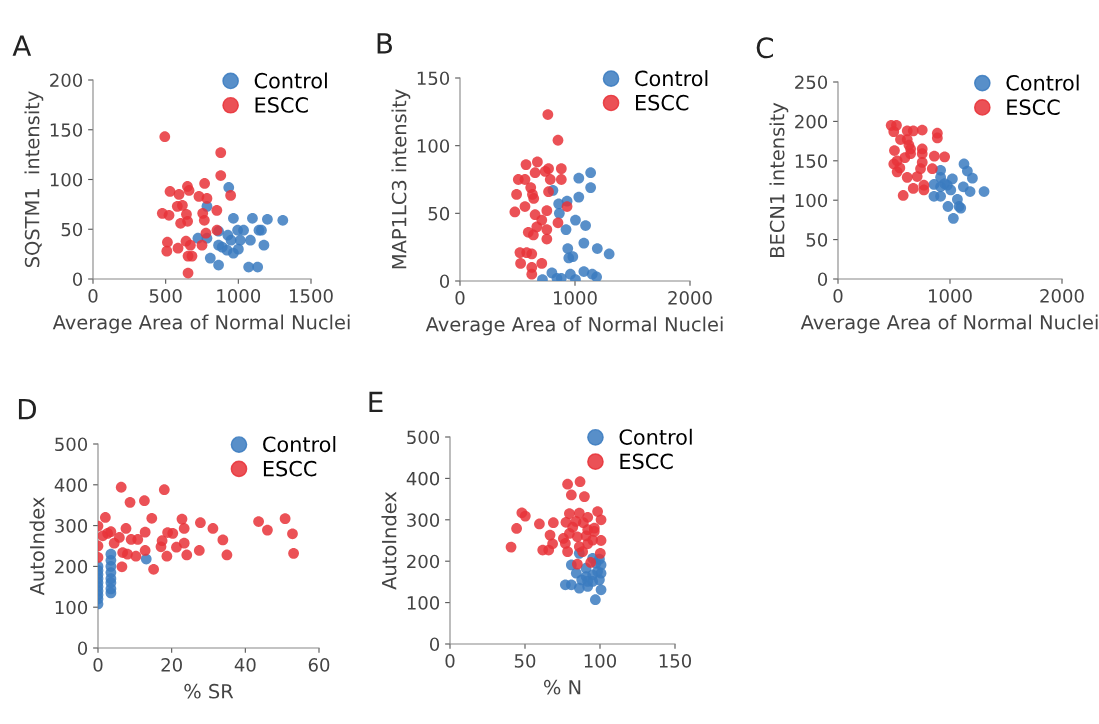 The height and width of the screenshot is (724, 1099). What do you see at coordinates (525, 661) in the screenshot?
I see `x-tick-label: 50` at bounding box center [525, 661].